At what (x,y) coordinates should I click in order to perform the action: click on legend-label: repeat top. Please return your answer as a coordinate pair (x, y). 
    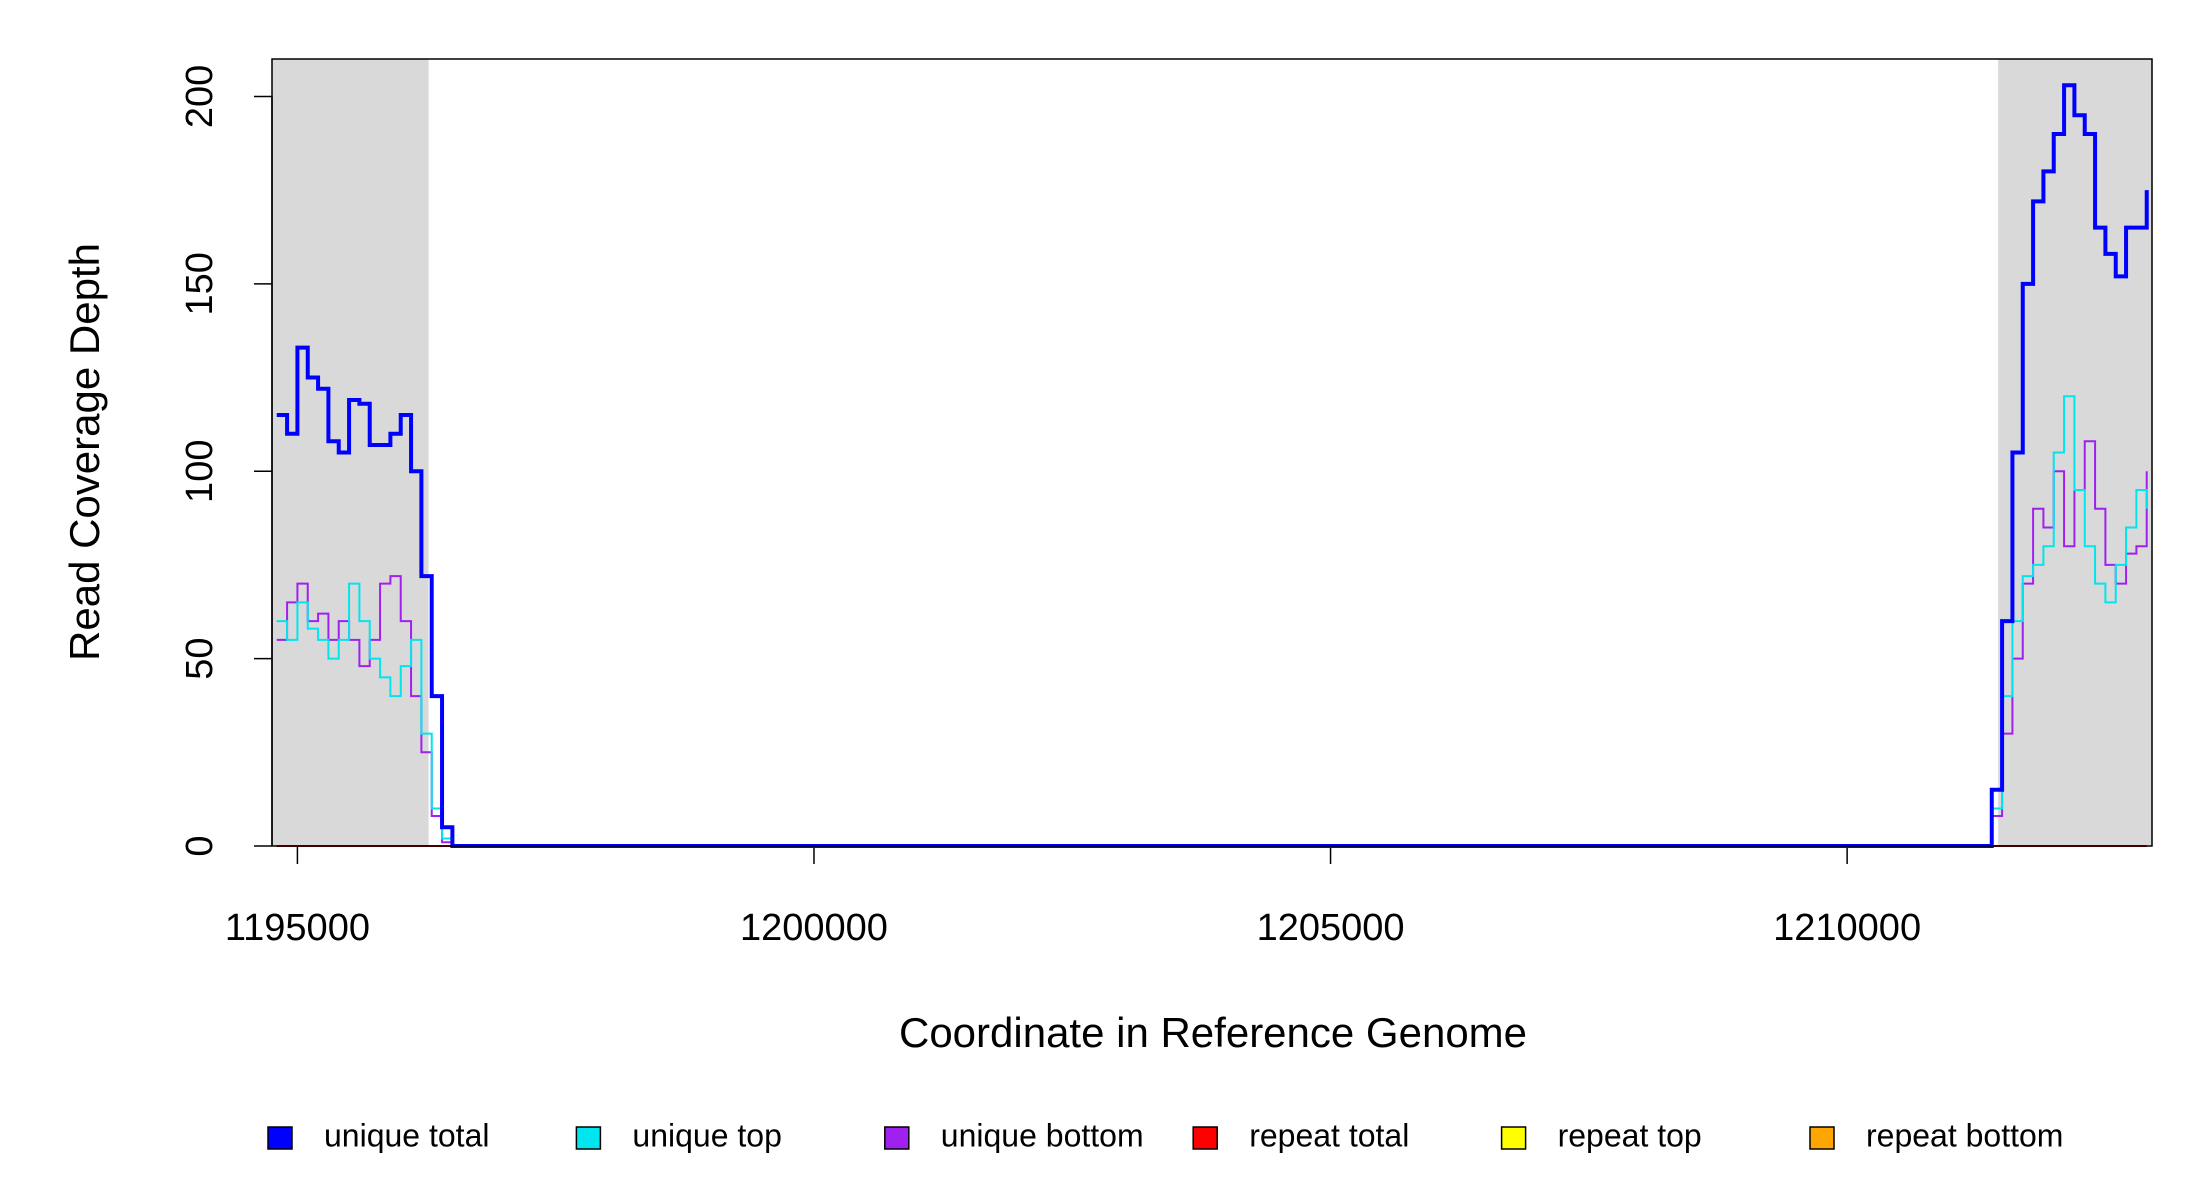
    Looking at the image, I should click on (1630, 1135).